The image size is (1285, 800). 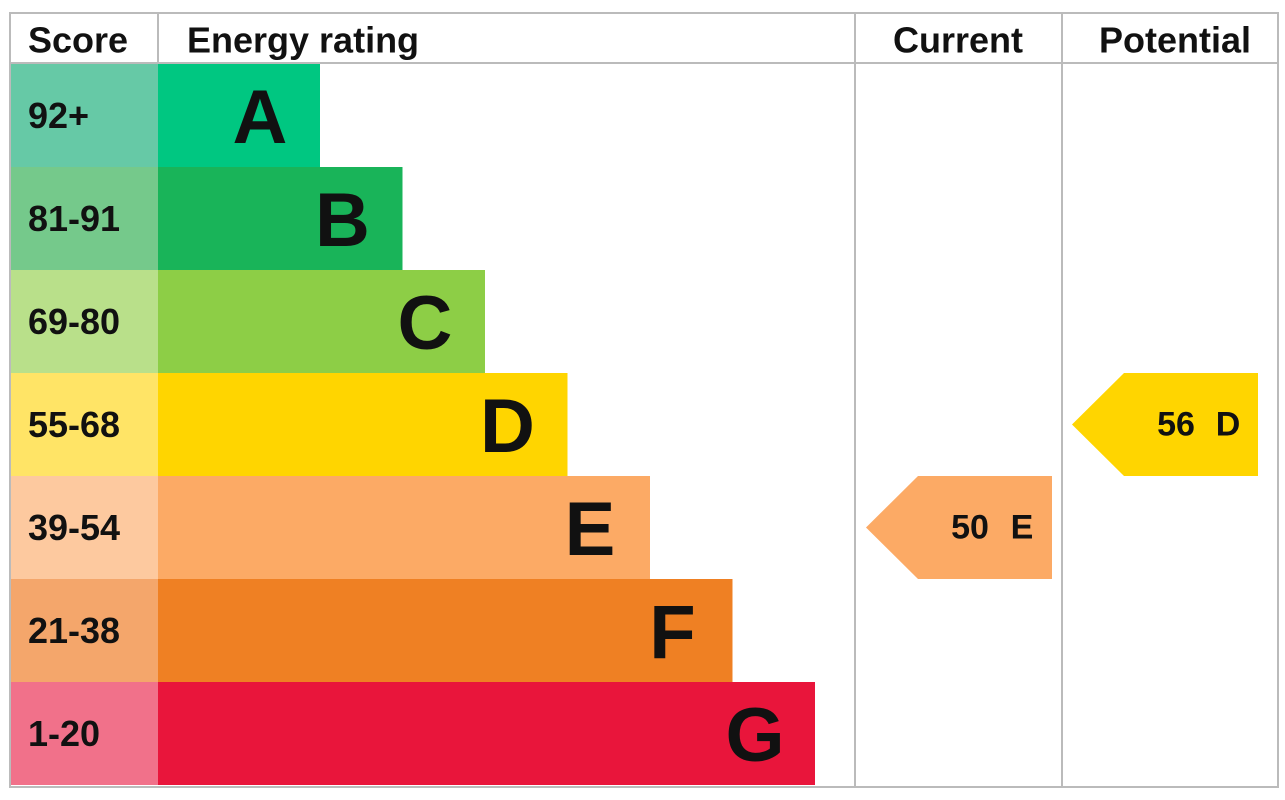 I want to click on header-potential: Potential, so click(x=1175, y=40).